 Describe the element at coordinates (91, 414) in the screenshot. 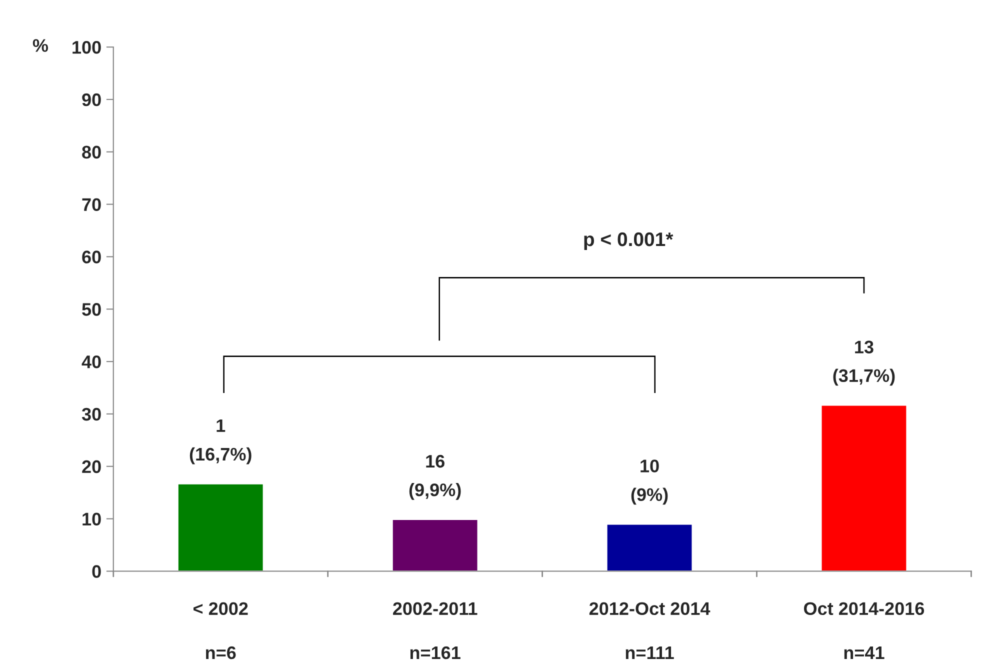

I see `y-tick-label: 30` at that location.